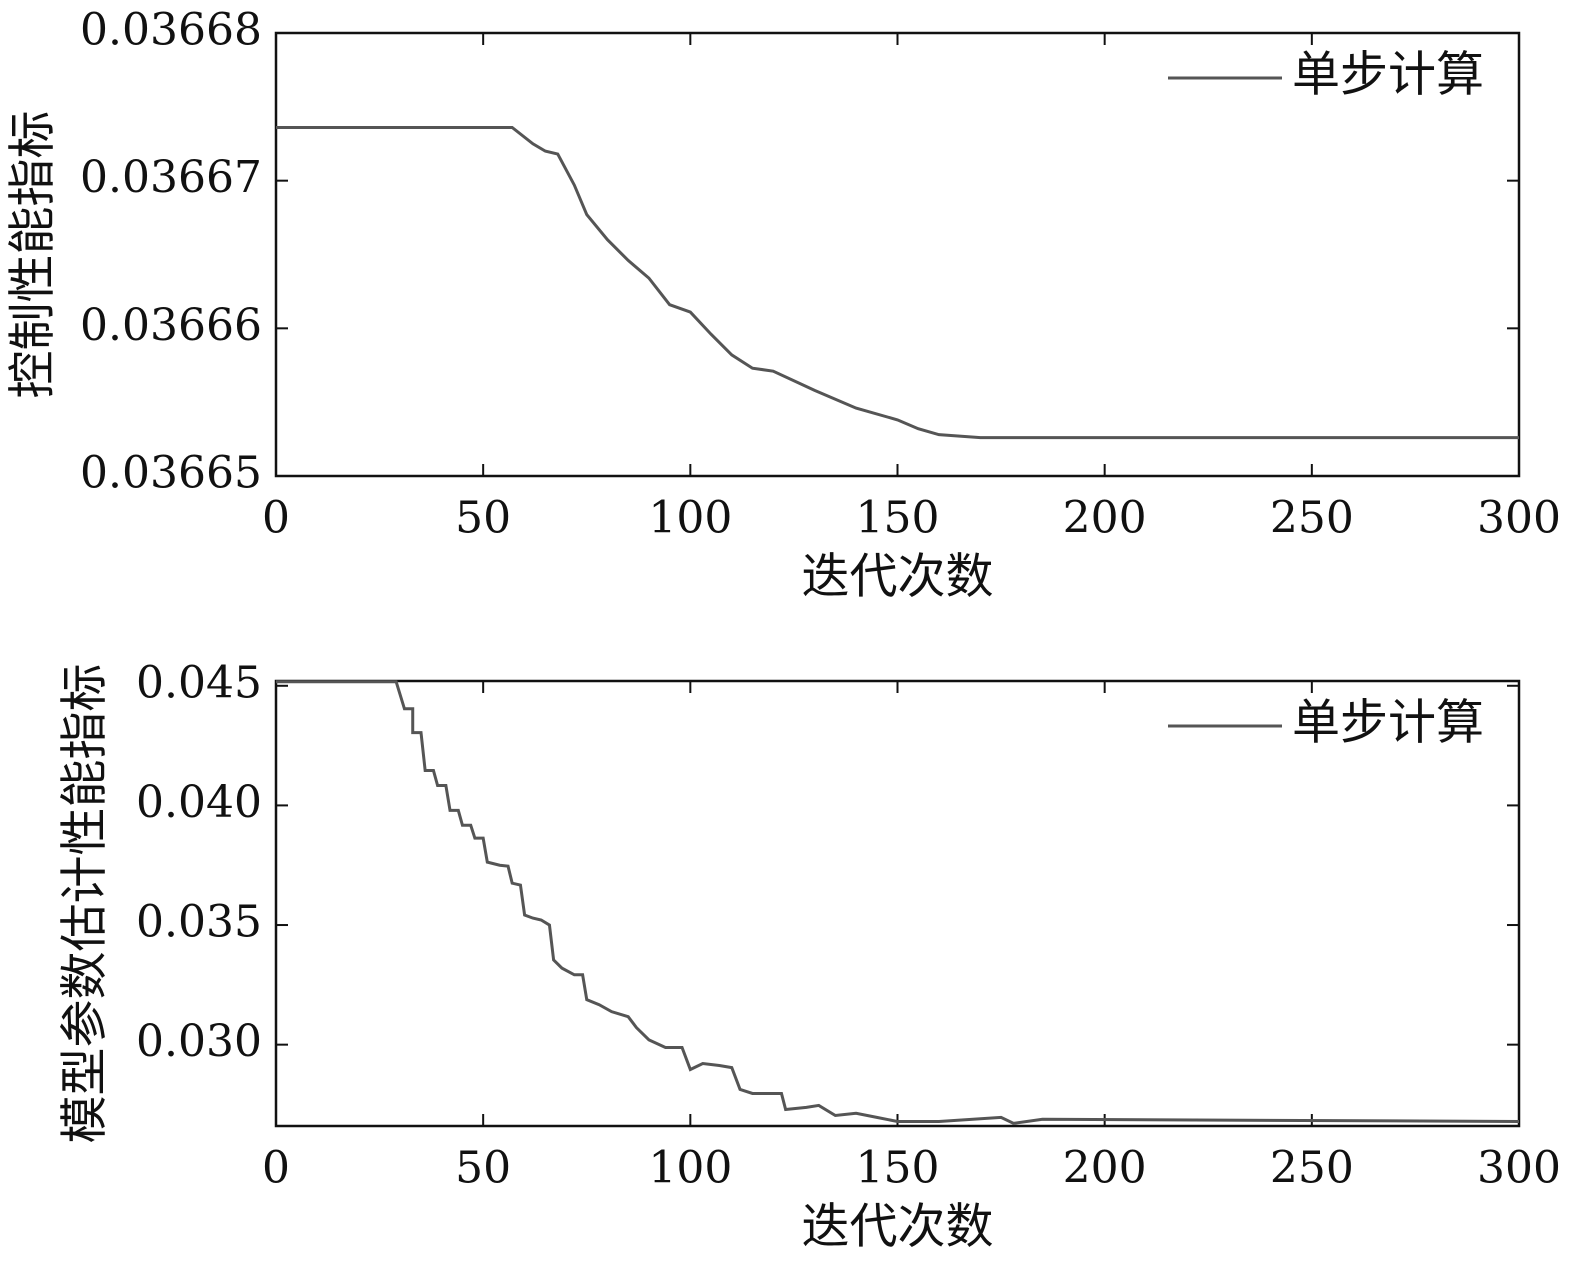  I want to click on y-tick-label: 0.030, so click(199, 1041).